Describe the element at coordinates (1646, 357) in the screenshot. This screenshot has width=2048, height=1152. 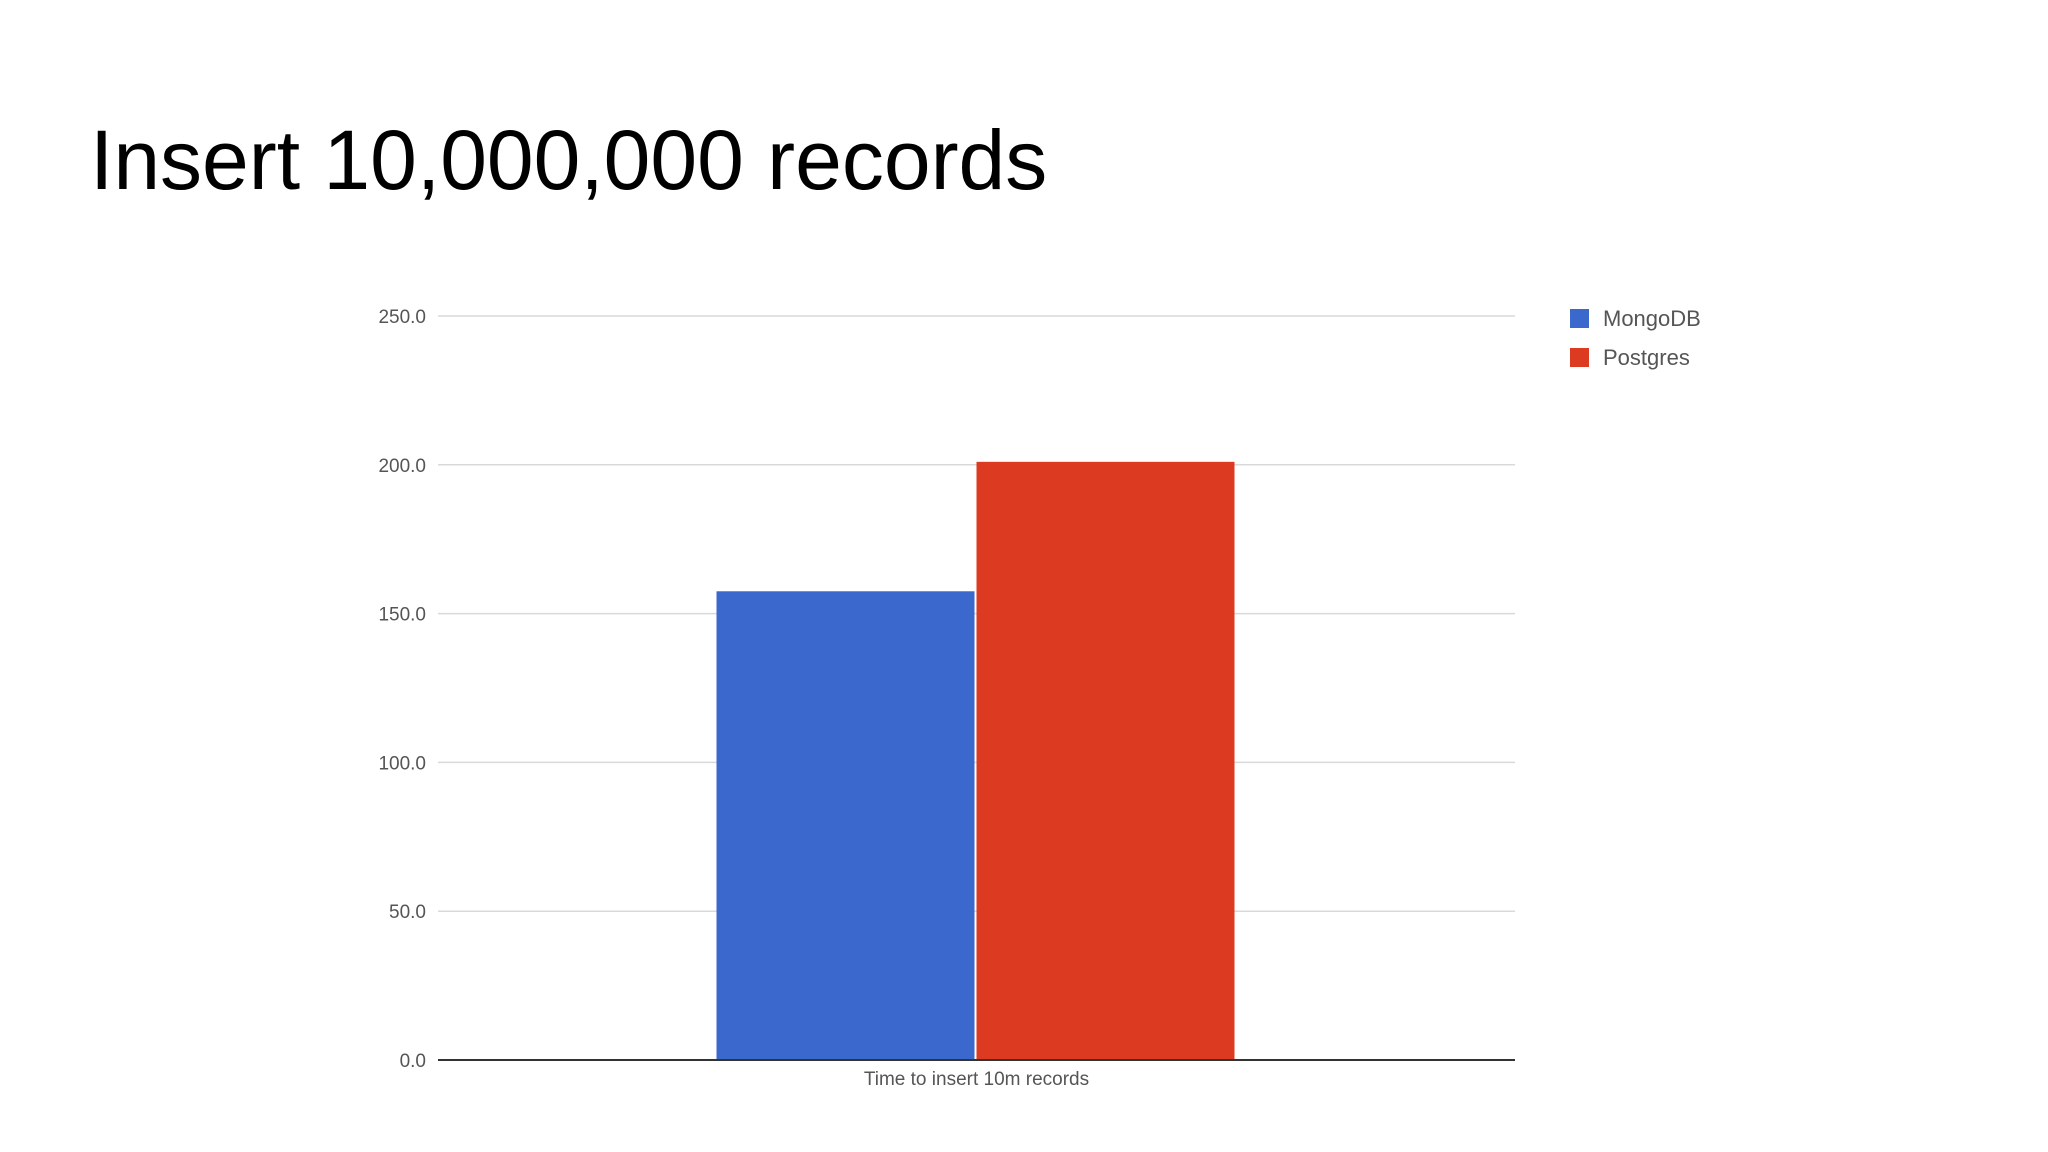
I see `legend-label-postgres: Postgres` at that location.